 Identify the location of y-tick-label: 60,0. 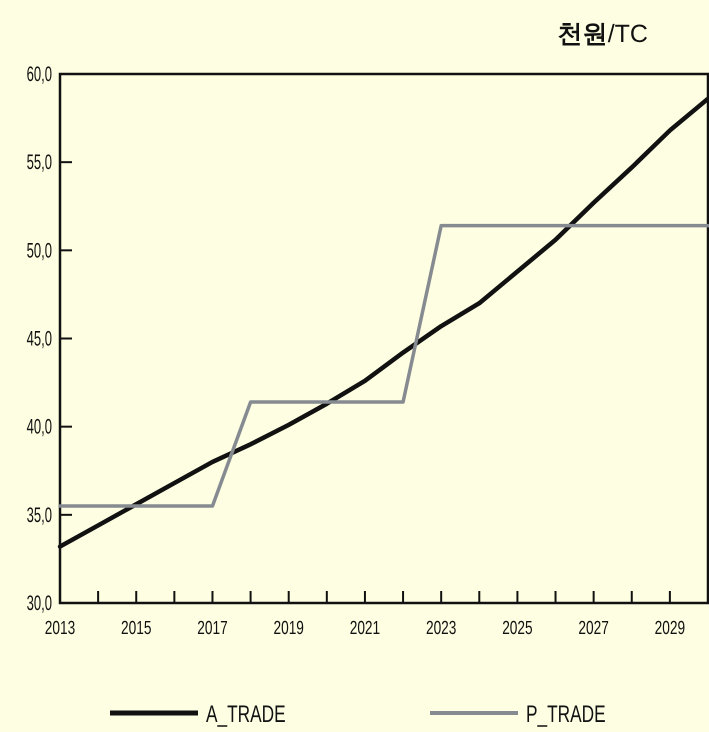
(39, 74).